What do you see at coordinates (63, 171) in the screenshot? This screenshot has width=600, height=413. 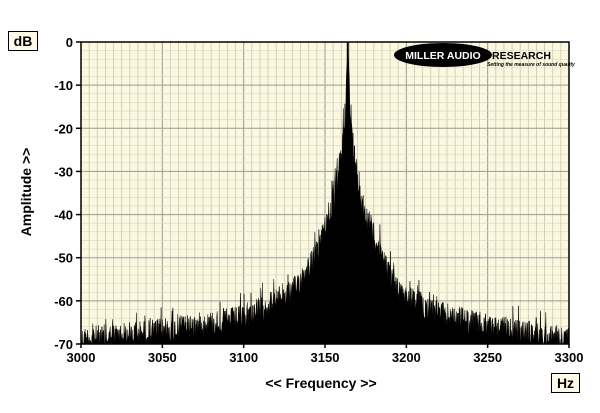 I see `y-tick-label: -30` at bounding box center [63, 171].